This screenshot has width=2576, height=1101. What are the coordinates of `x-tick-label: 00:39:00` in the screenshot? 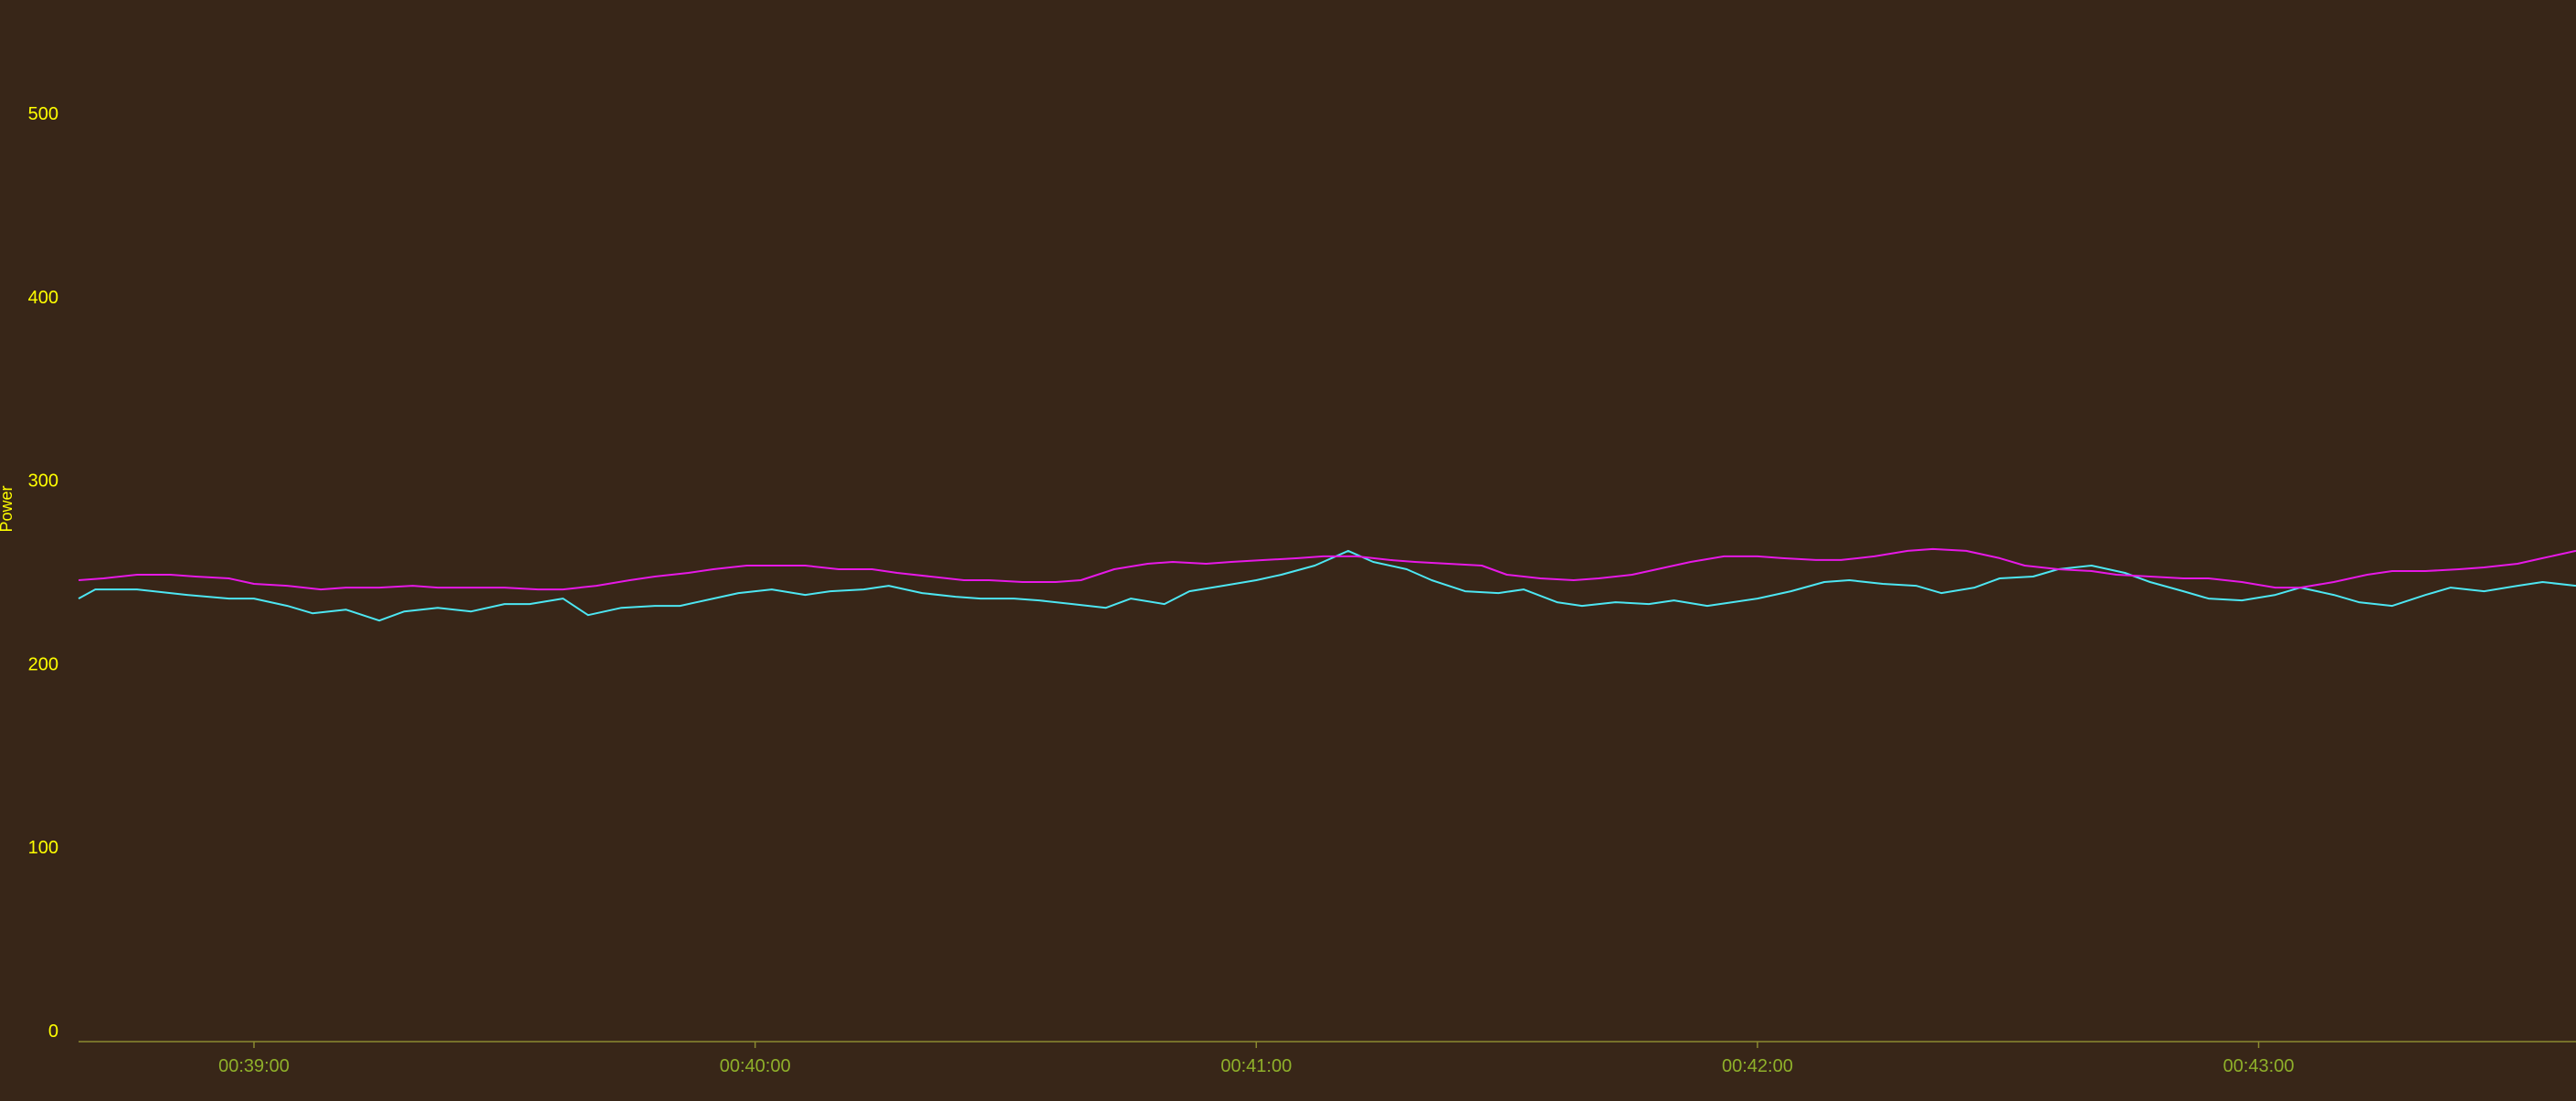 It's located at (254, 1066).